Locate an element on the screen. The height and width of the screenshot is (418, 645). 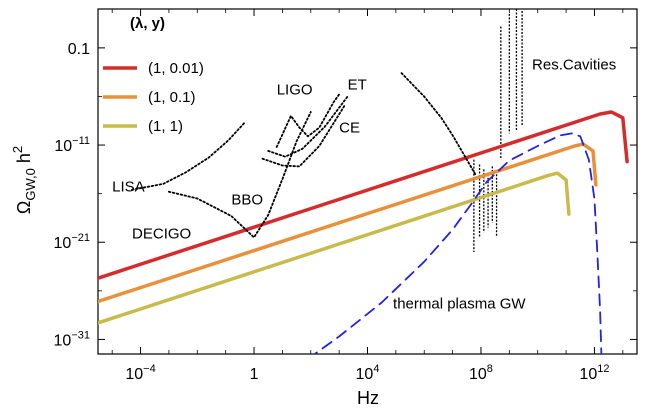
x-tick-label: 1 is located at coordinates (254, 374).